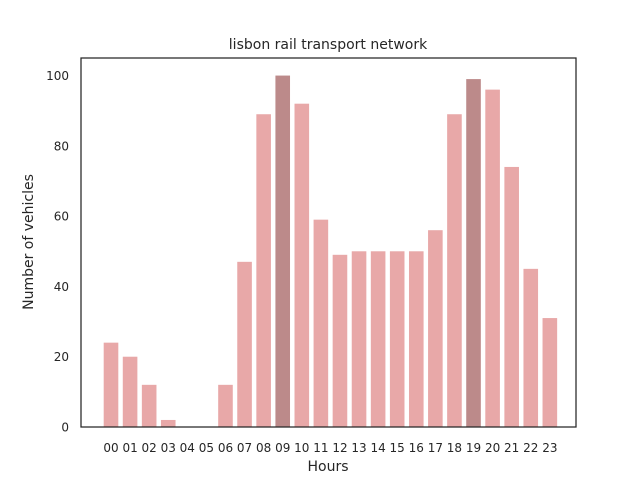  What do you see at coordinates (328, 45) in the screenshot?
I see `chart-title: lisbon rail transport network` at bounding box center [328, 45].